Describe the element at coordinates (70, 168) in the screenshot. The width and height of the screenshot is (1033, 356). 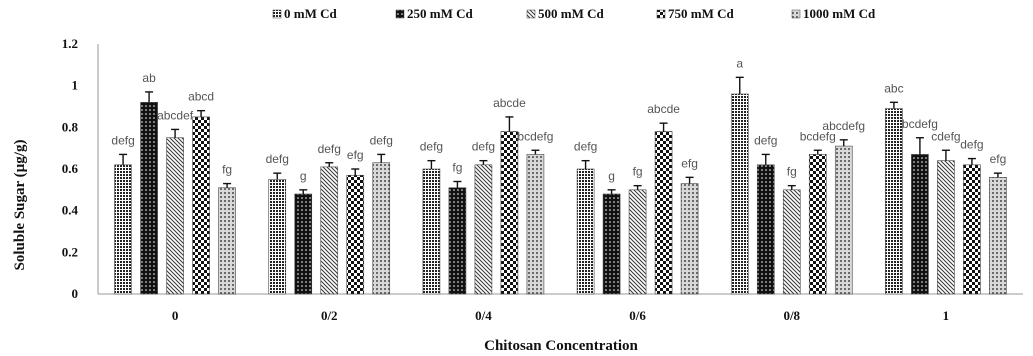
I see `y-tick-label: 0.6` at that location.